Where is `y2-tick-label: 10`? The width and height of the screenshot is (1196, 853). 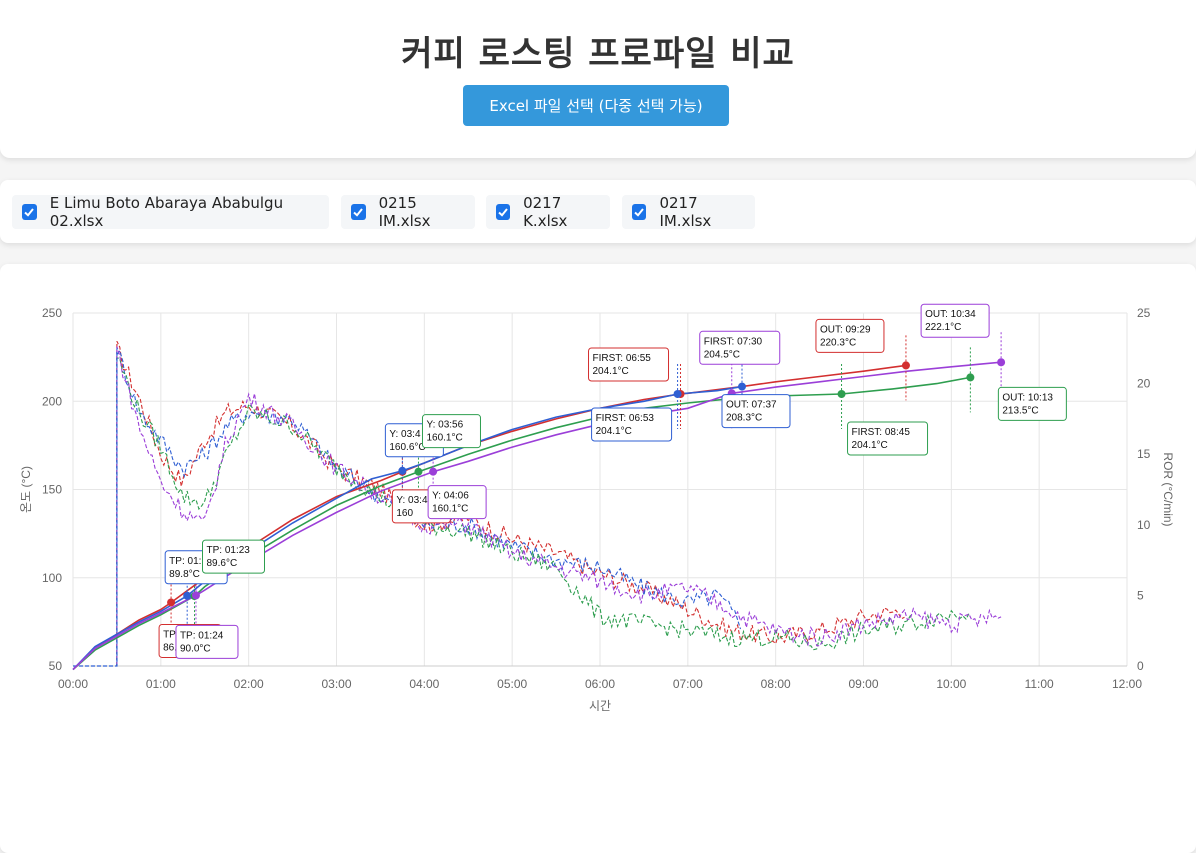
y2-tick-label: 10 is located at coordinates (1144, 525).